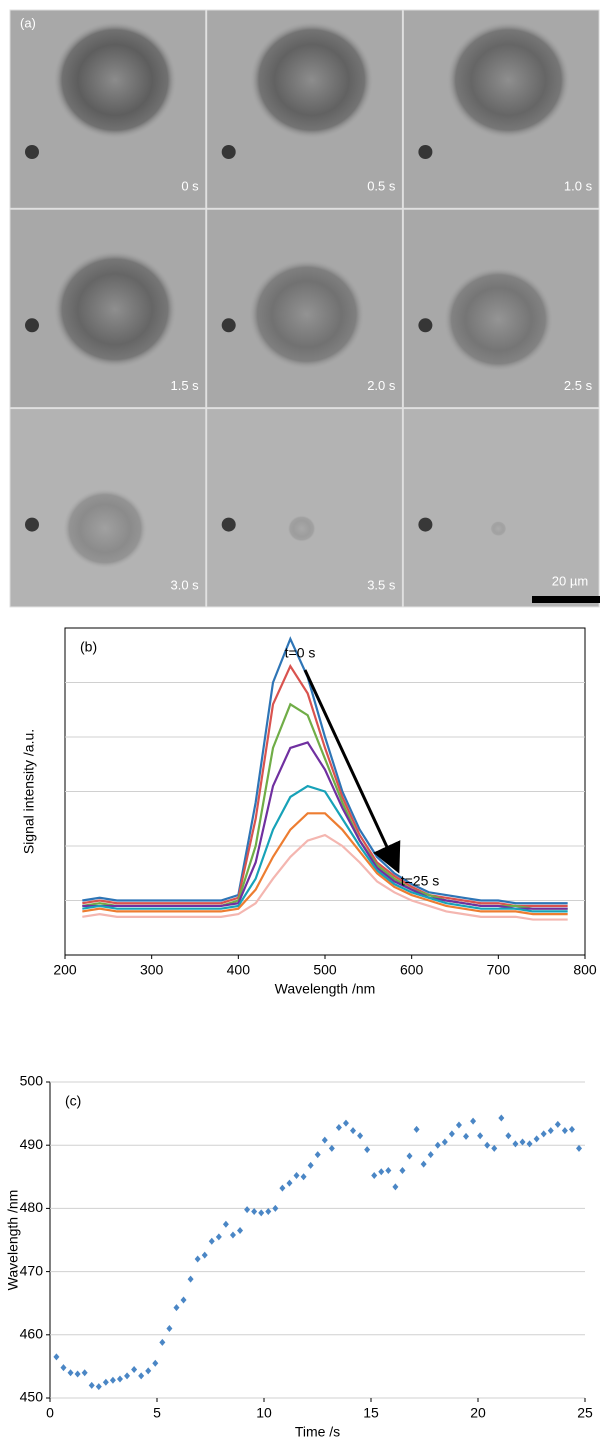  What do you see at coordinates (32, 1144) in the screenshot?
I see `y-tick-label: 490` at bounding box center [32, 1144].